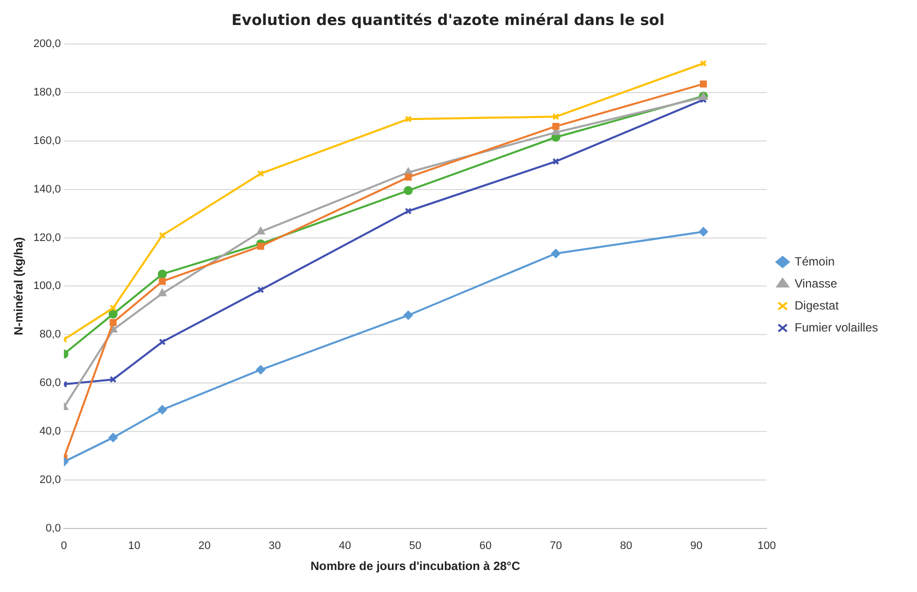 The height and width of the screenshot is (592, 917). Describe the element at coordinates (47, 238) in the screenshot. I see `y-tick-label: 120,0` at that location.